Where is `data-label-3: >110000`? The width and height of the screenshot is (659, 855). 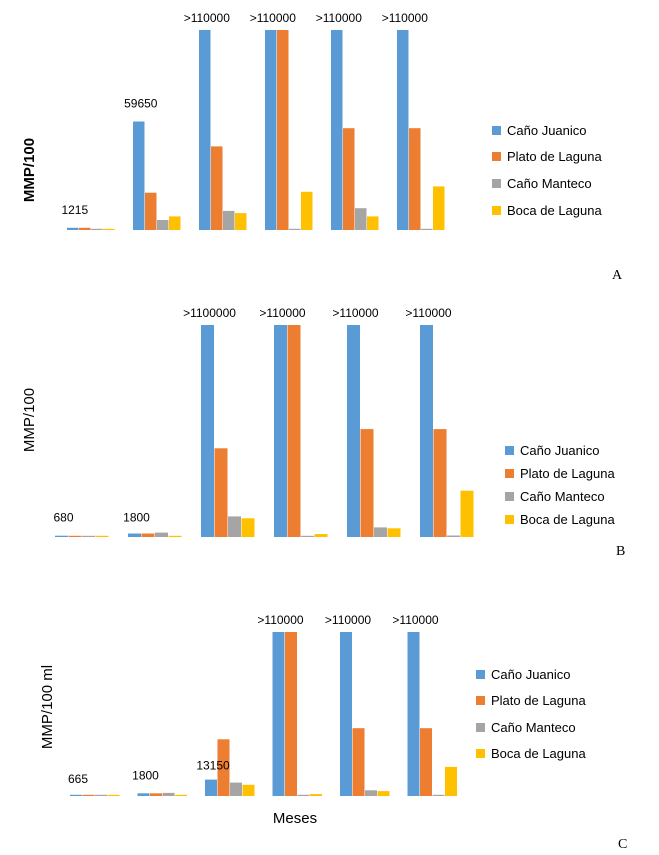 data-label-3: >110000 is located at coordinates (207, 18).